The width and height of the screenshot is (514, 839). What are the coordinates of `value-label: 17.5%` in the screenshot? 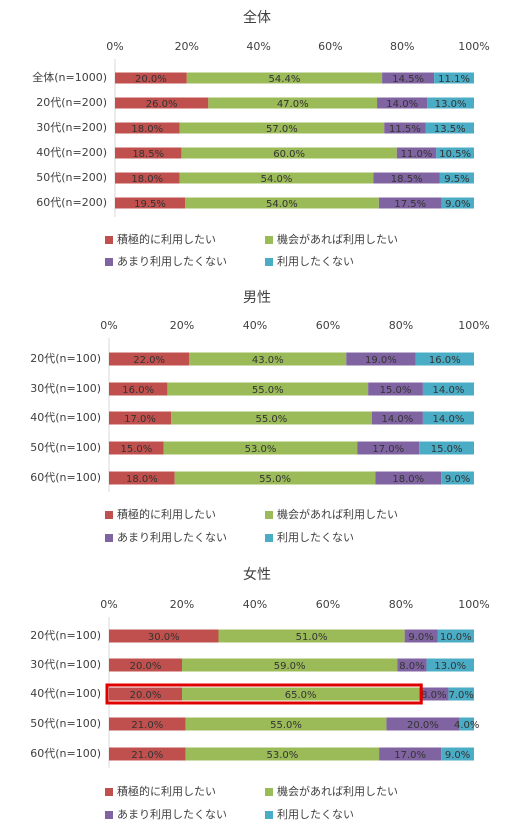 It's located at (410, 204).